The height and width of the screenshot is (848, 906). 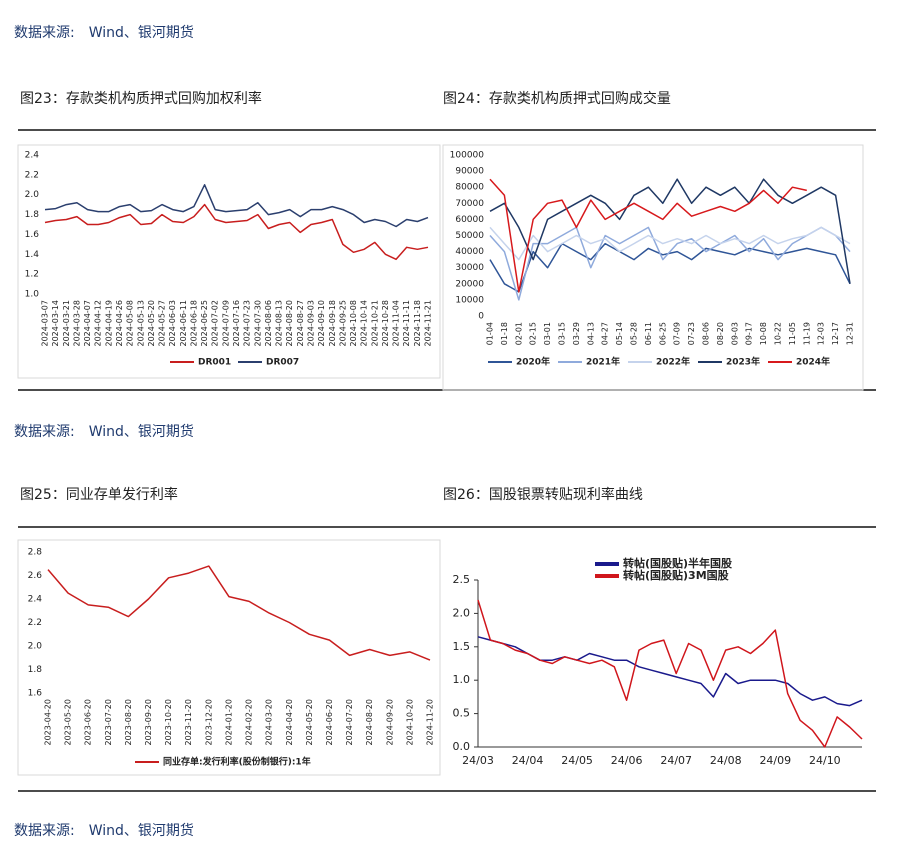 What do you see at coordinates (678, 563) in the screenshot?
I see `legend-label: 转帖(国股贴)半年国股` at bounding box center [678, 563].